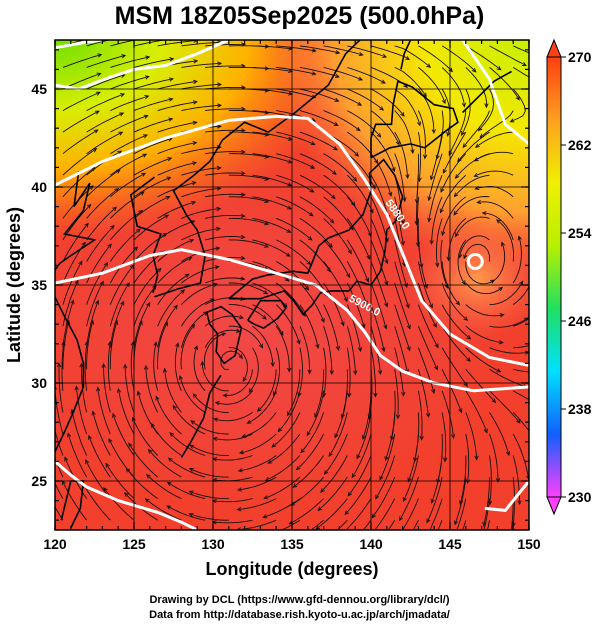  I want to click on colorbar-body, so click(554, 277).